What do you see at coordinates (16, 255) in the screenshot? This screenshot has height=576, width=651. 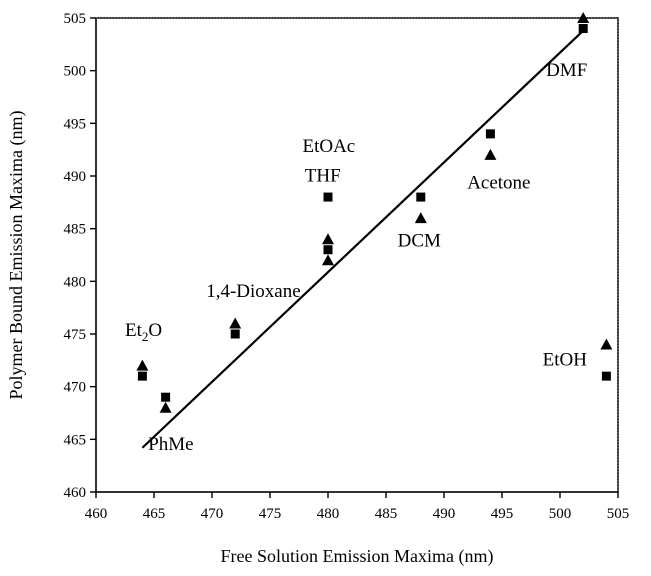 I see `y-axis-label: Polymer Bound Emission Maxima (nm)` at bounding box center [16, 255].